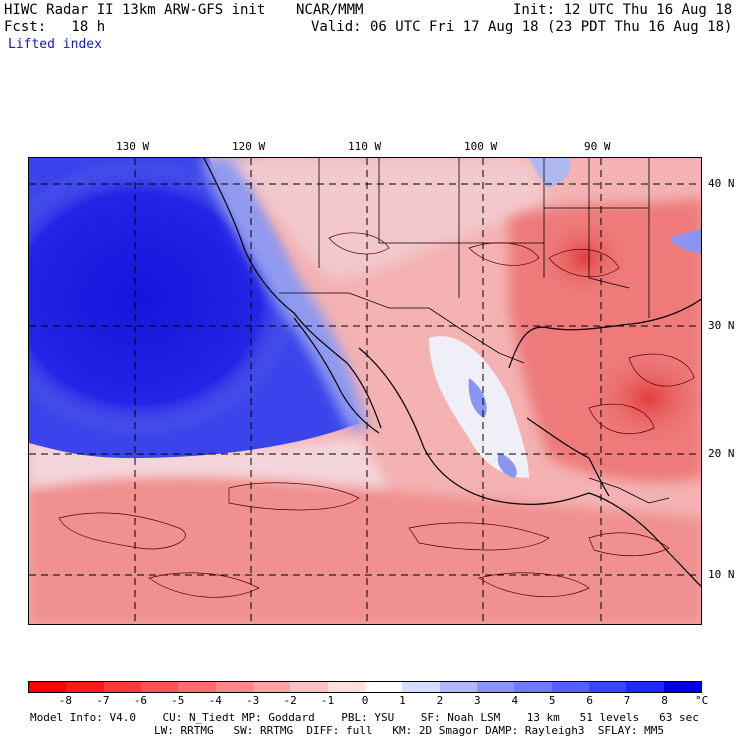 The width and height of the screenshot is (740, 740). I want to click on pacific-stable-core, so click(164, 298).